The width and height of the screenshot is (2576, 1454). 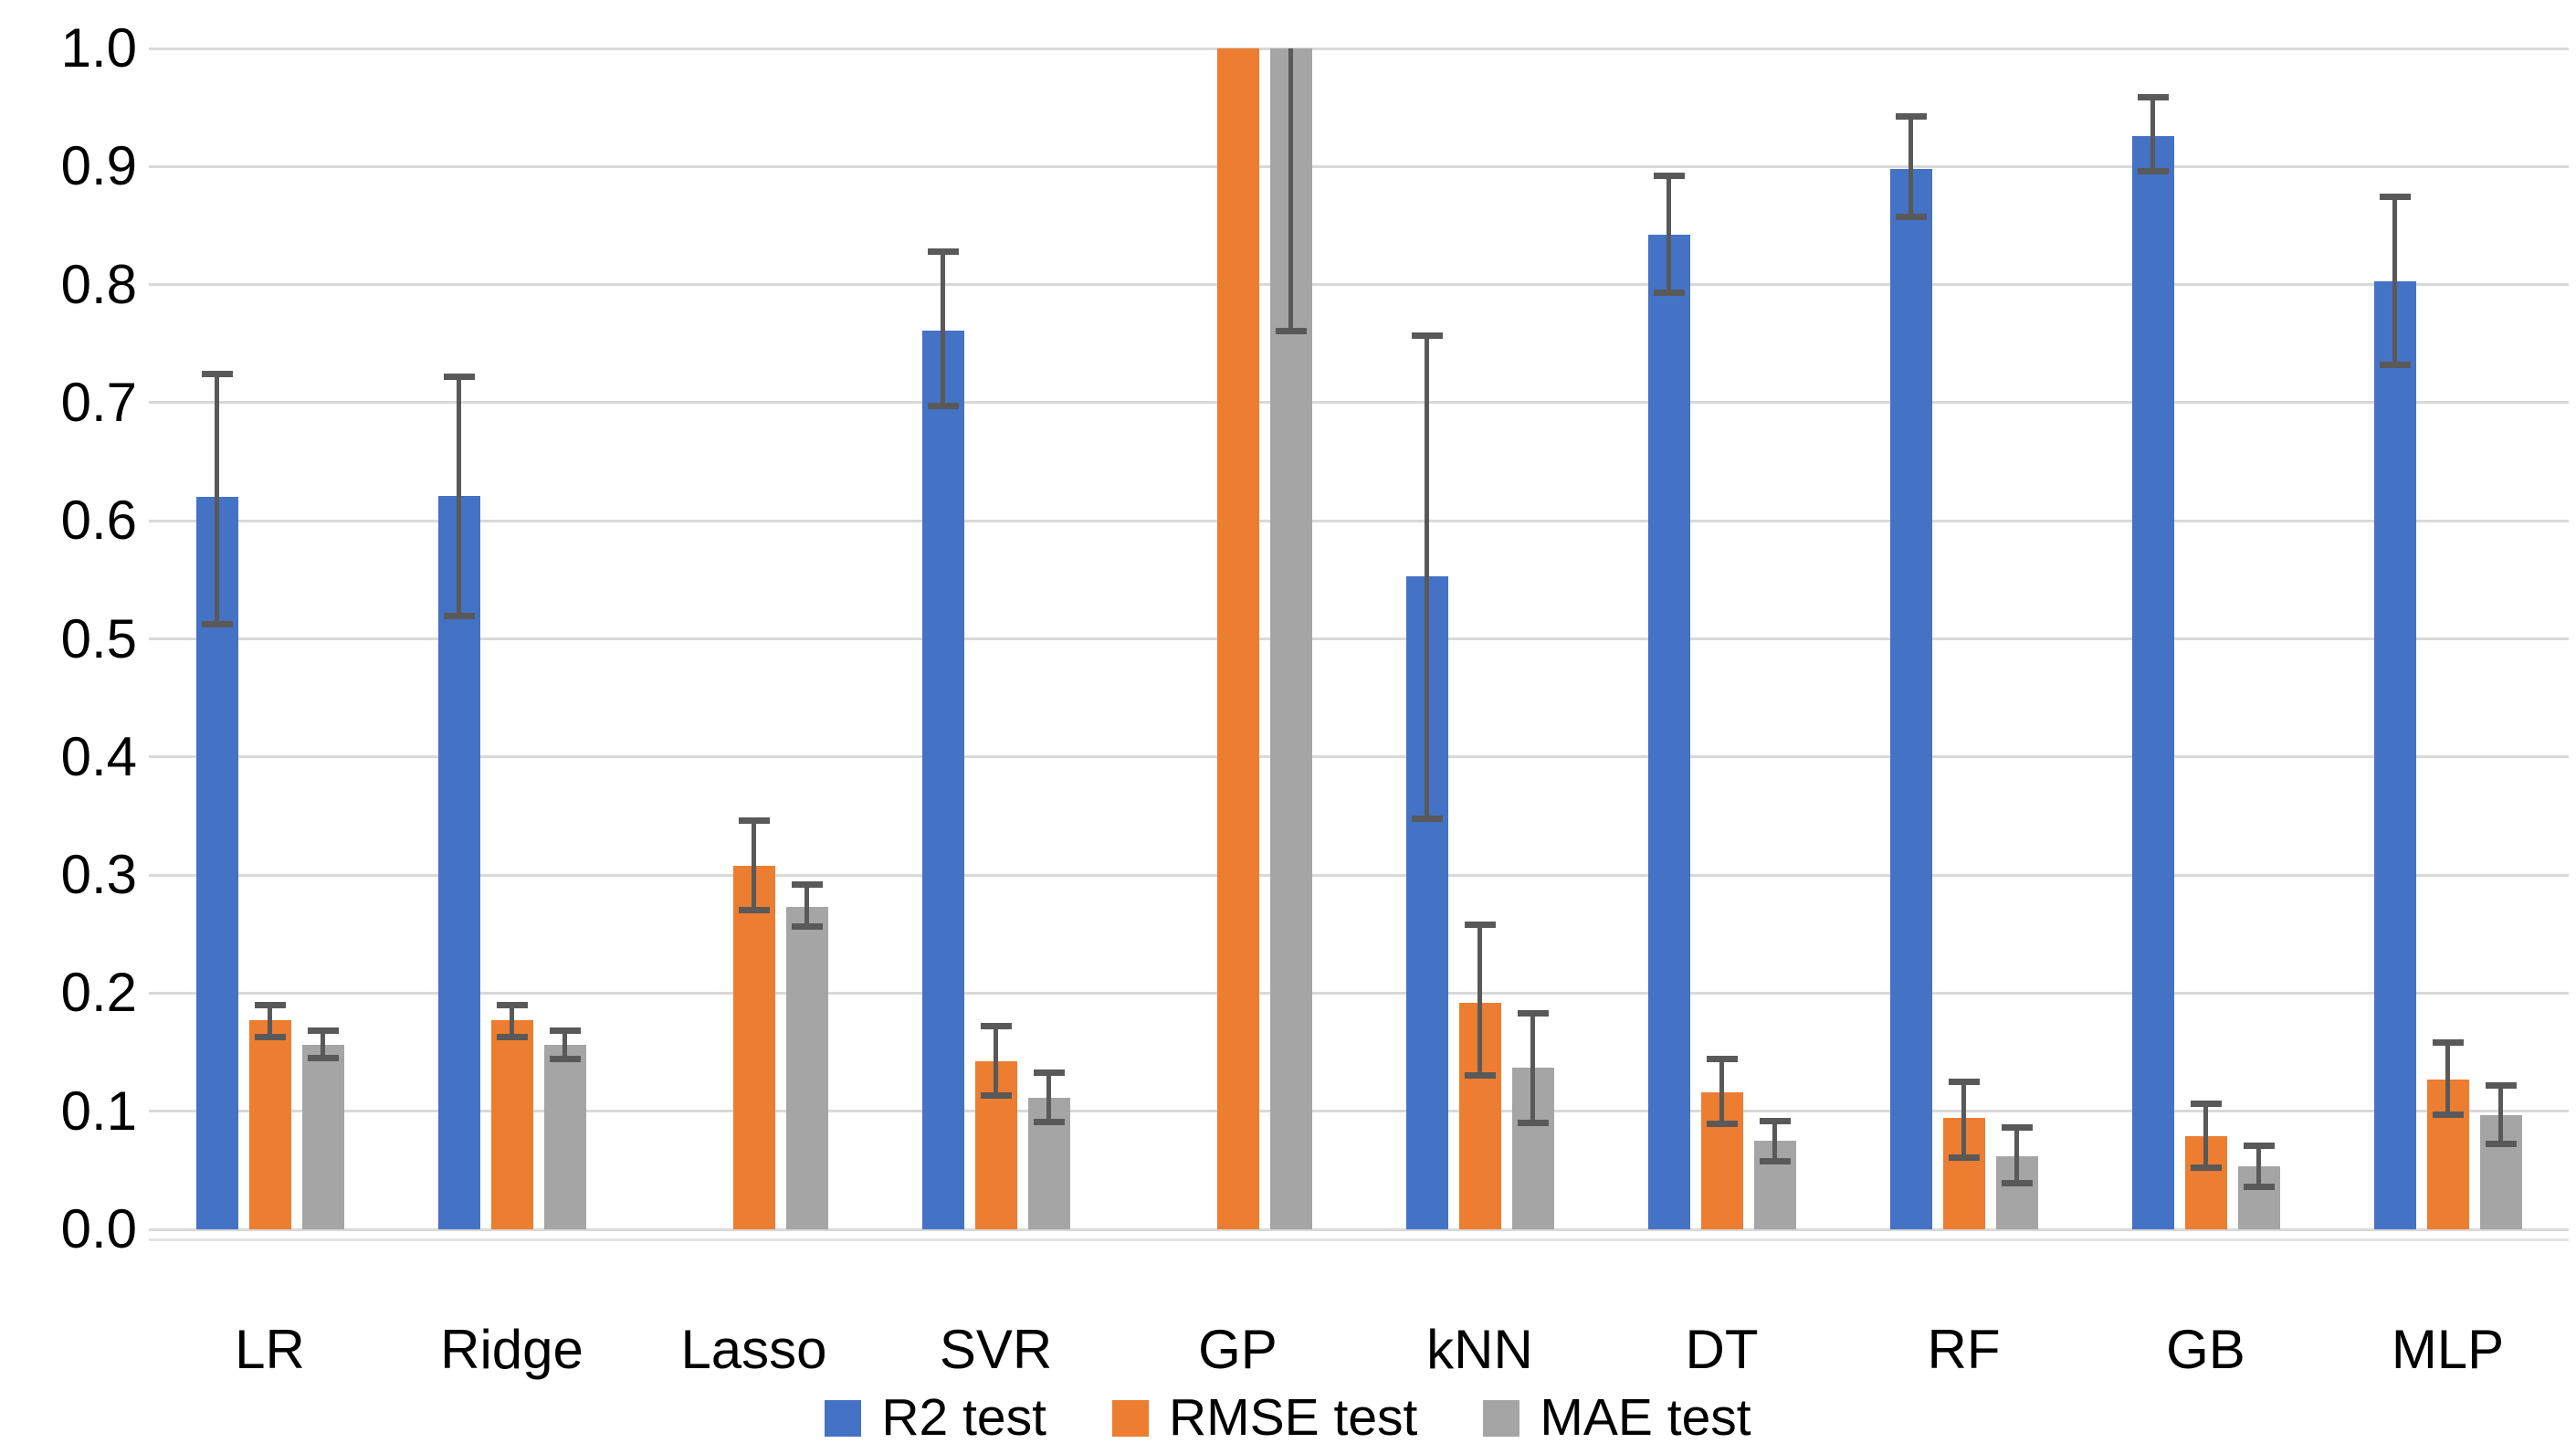 I want to click on bar-r2-mlp, so click(x=2394, y=755).